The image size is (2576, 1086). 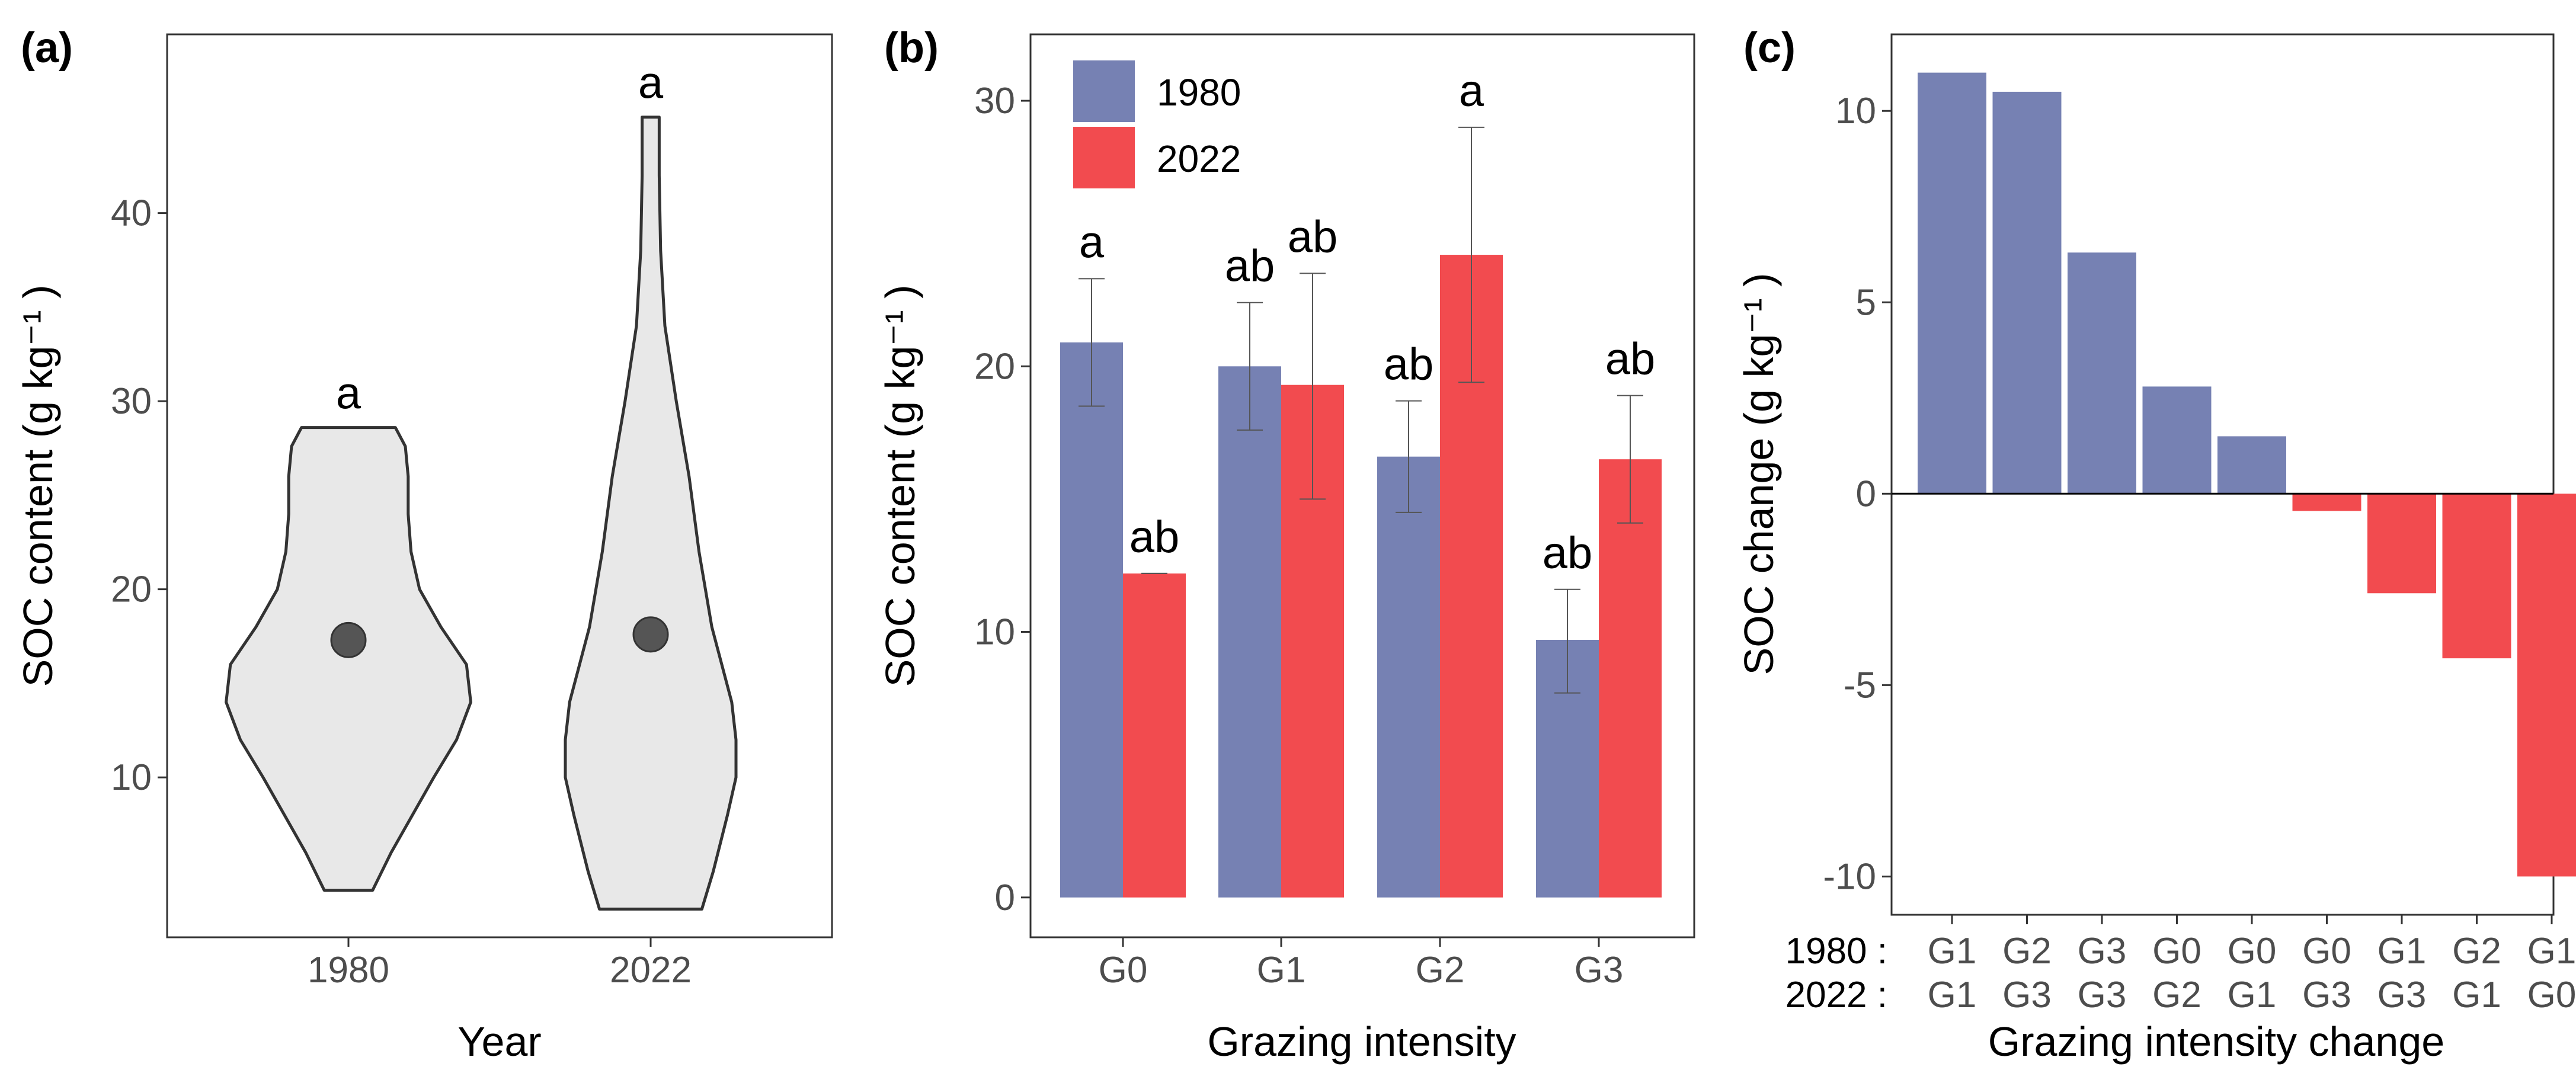 I want to click on panel-c-x-tick-label-1980: G3, so click(x=2102, y=951).